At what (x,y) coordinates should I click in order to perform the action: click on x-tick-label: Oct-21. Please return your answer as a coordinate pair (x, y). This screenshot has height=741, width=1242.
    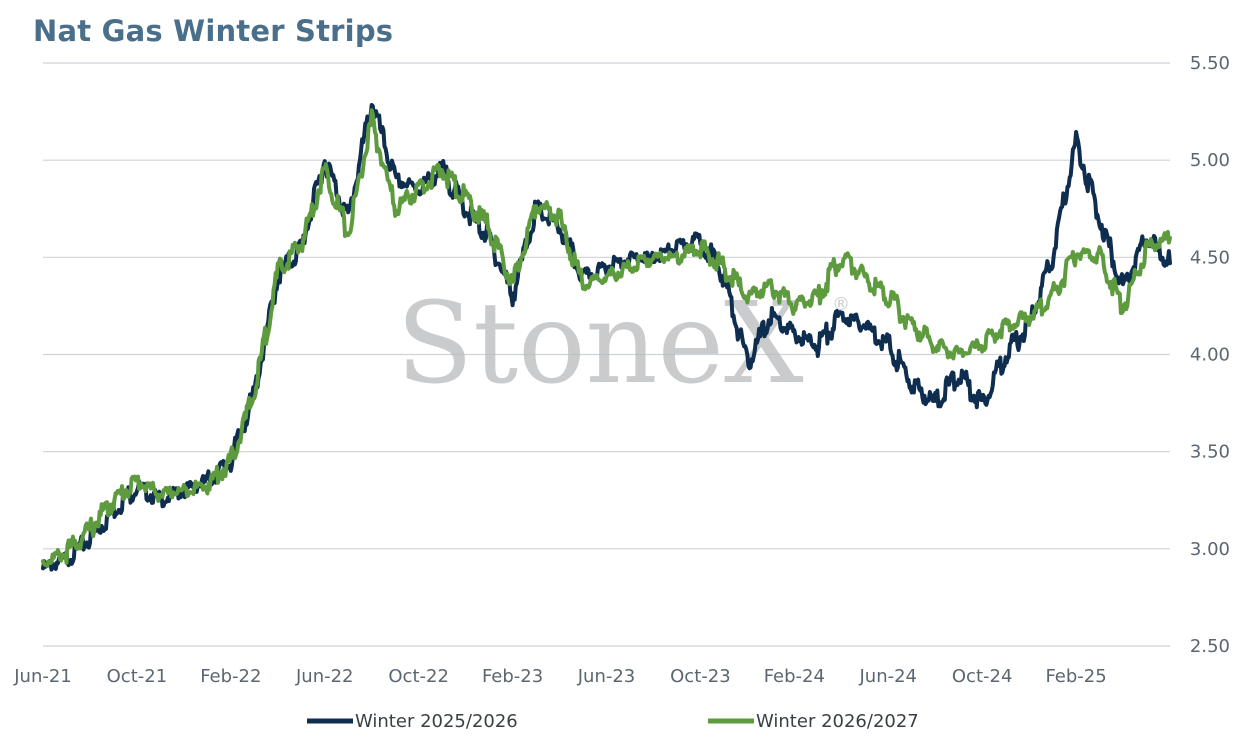
    Looking at the image, I should click on (137, 676).